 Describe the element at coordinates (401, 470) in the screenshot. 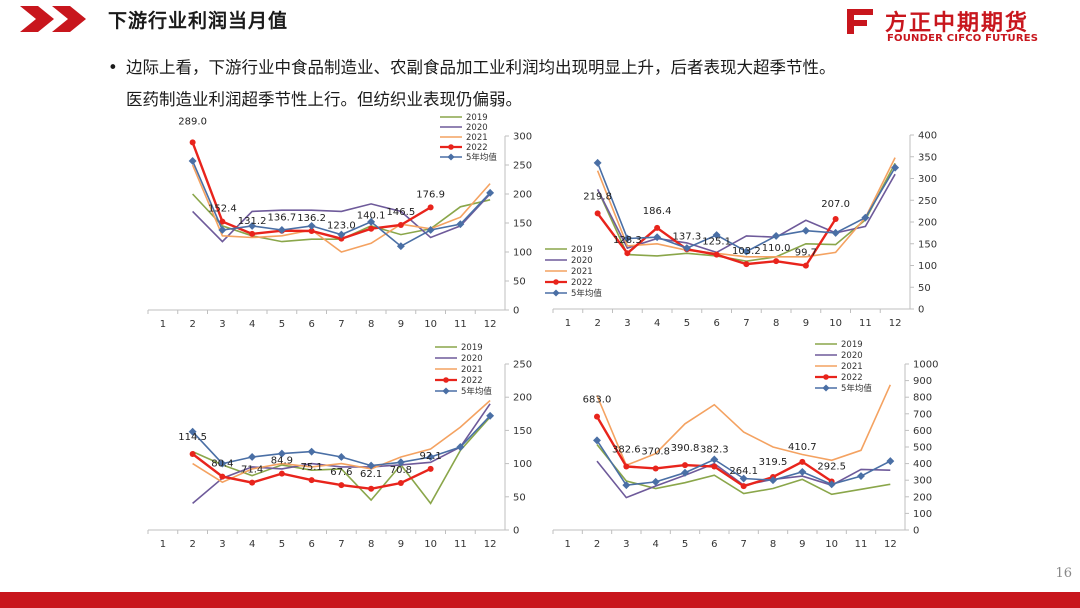

I see `data-label: 70.8` at that location.